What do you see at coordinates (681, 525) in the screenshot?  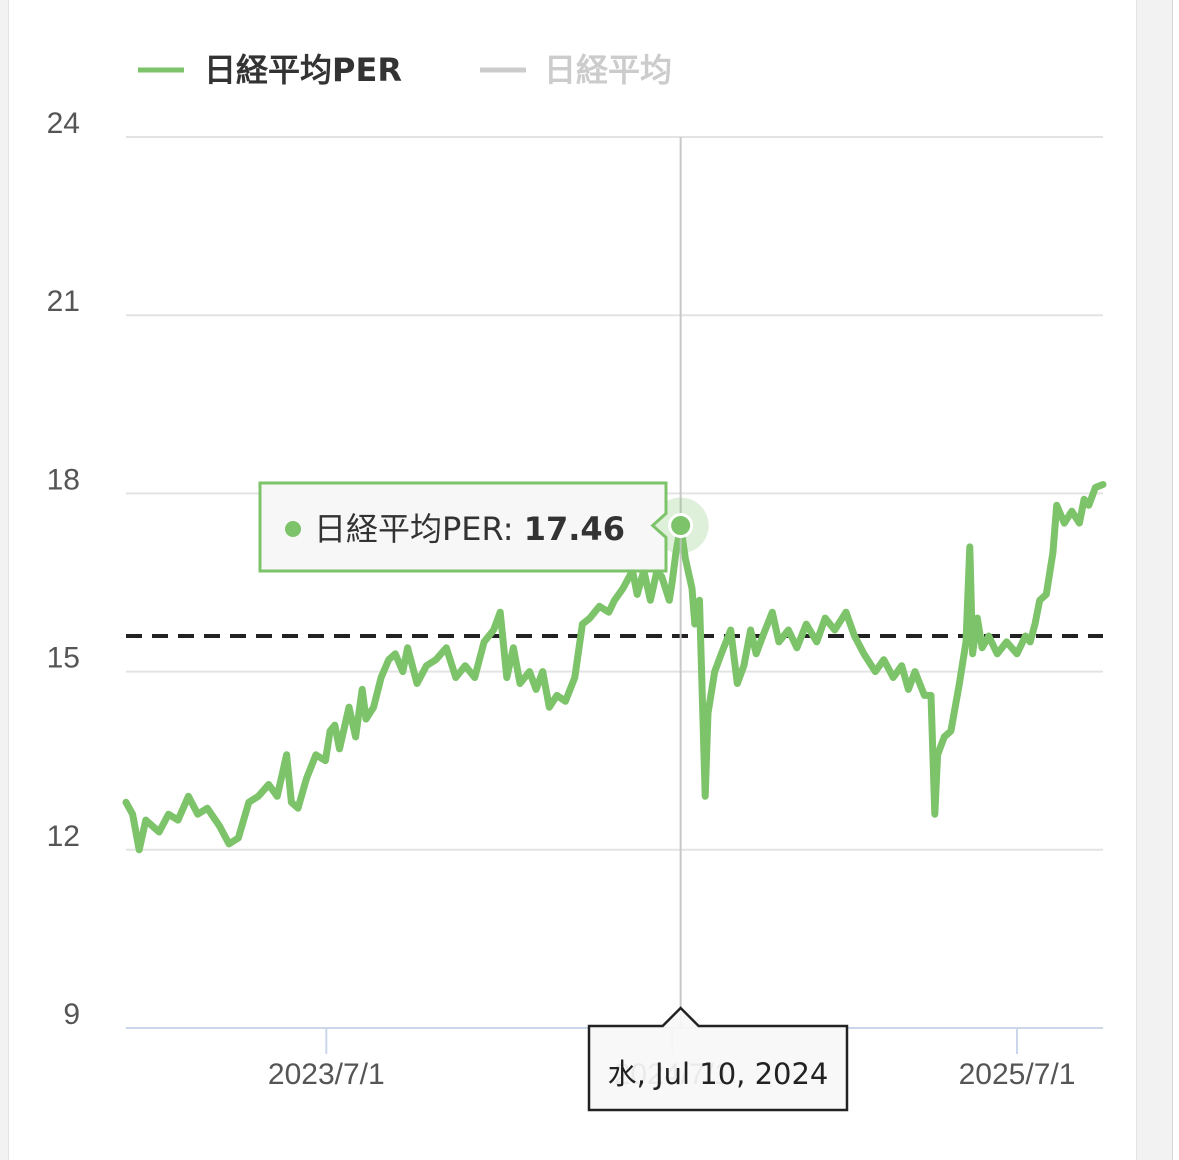 I see `hover-point` at bounding box center [681, 525].